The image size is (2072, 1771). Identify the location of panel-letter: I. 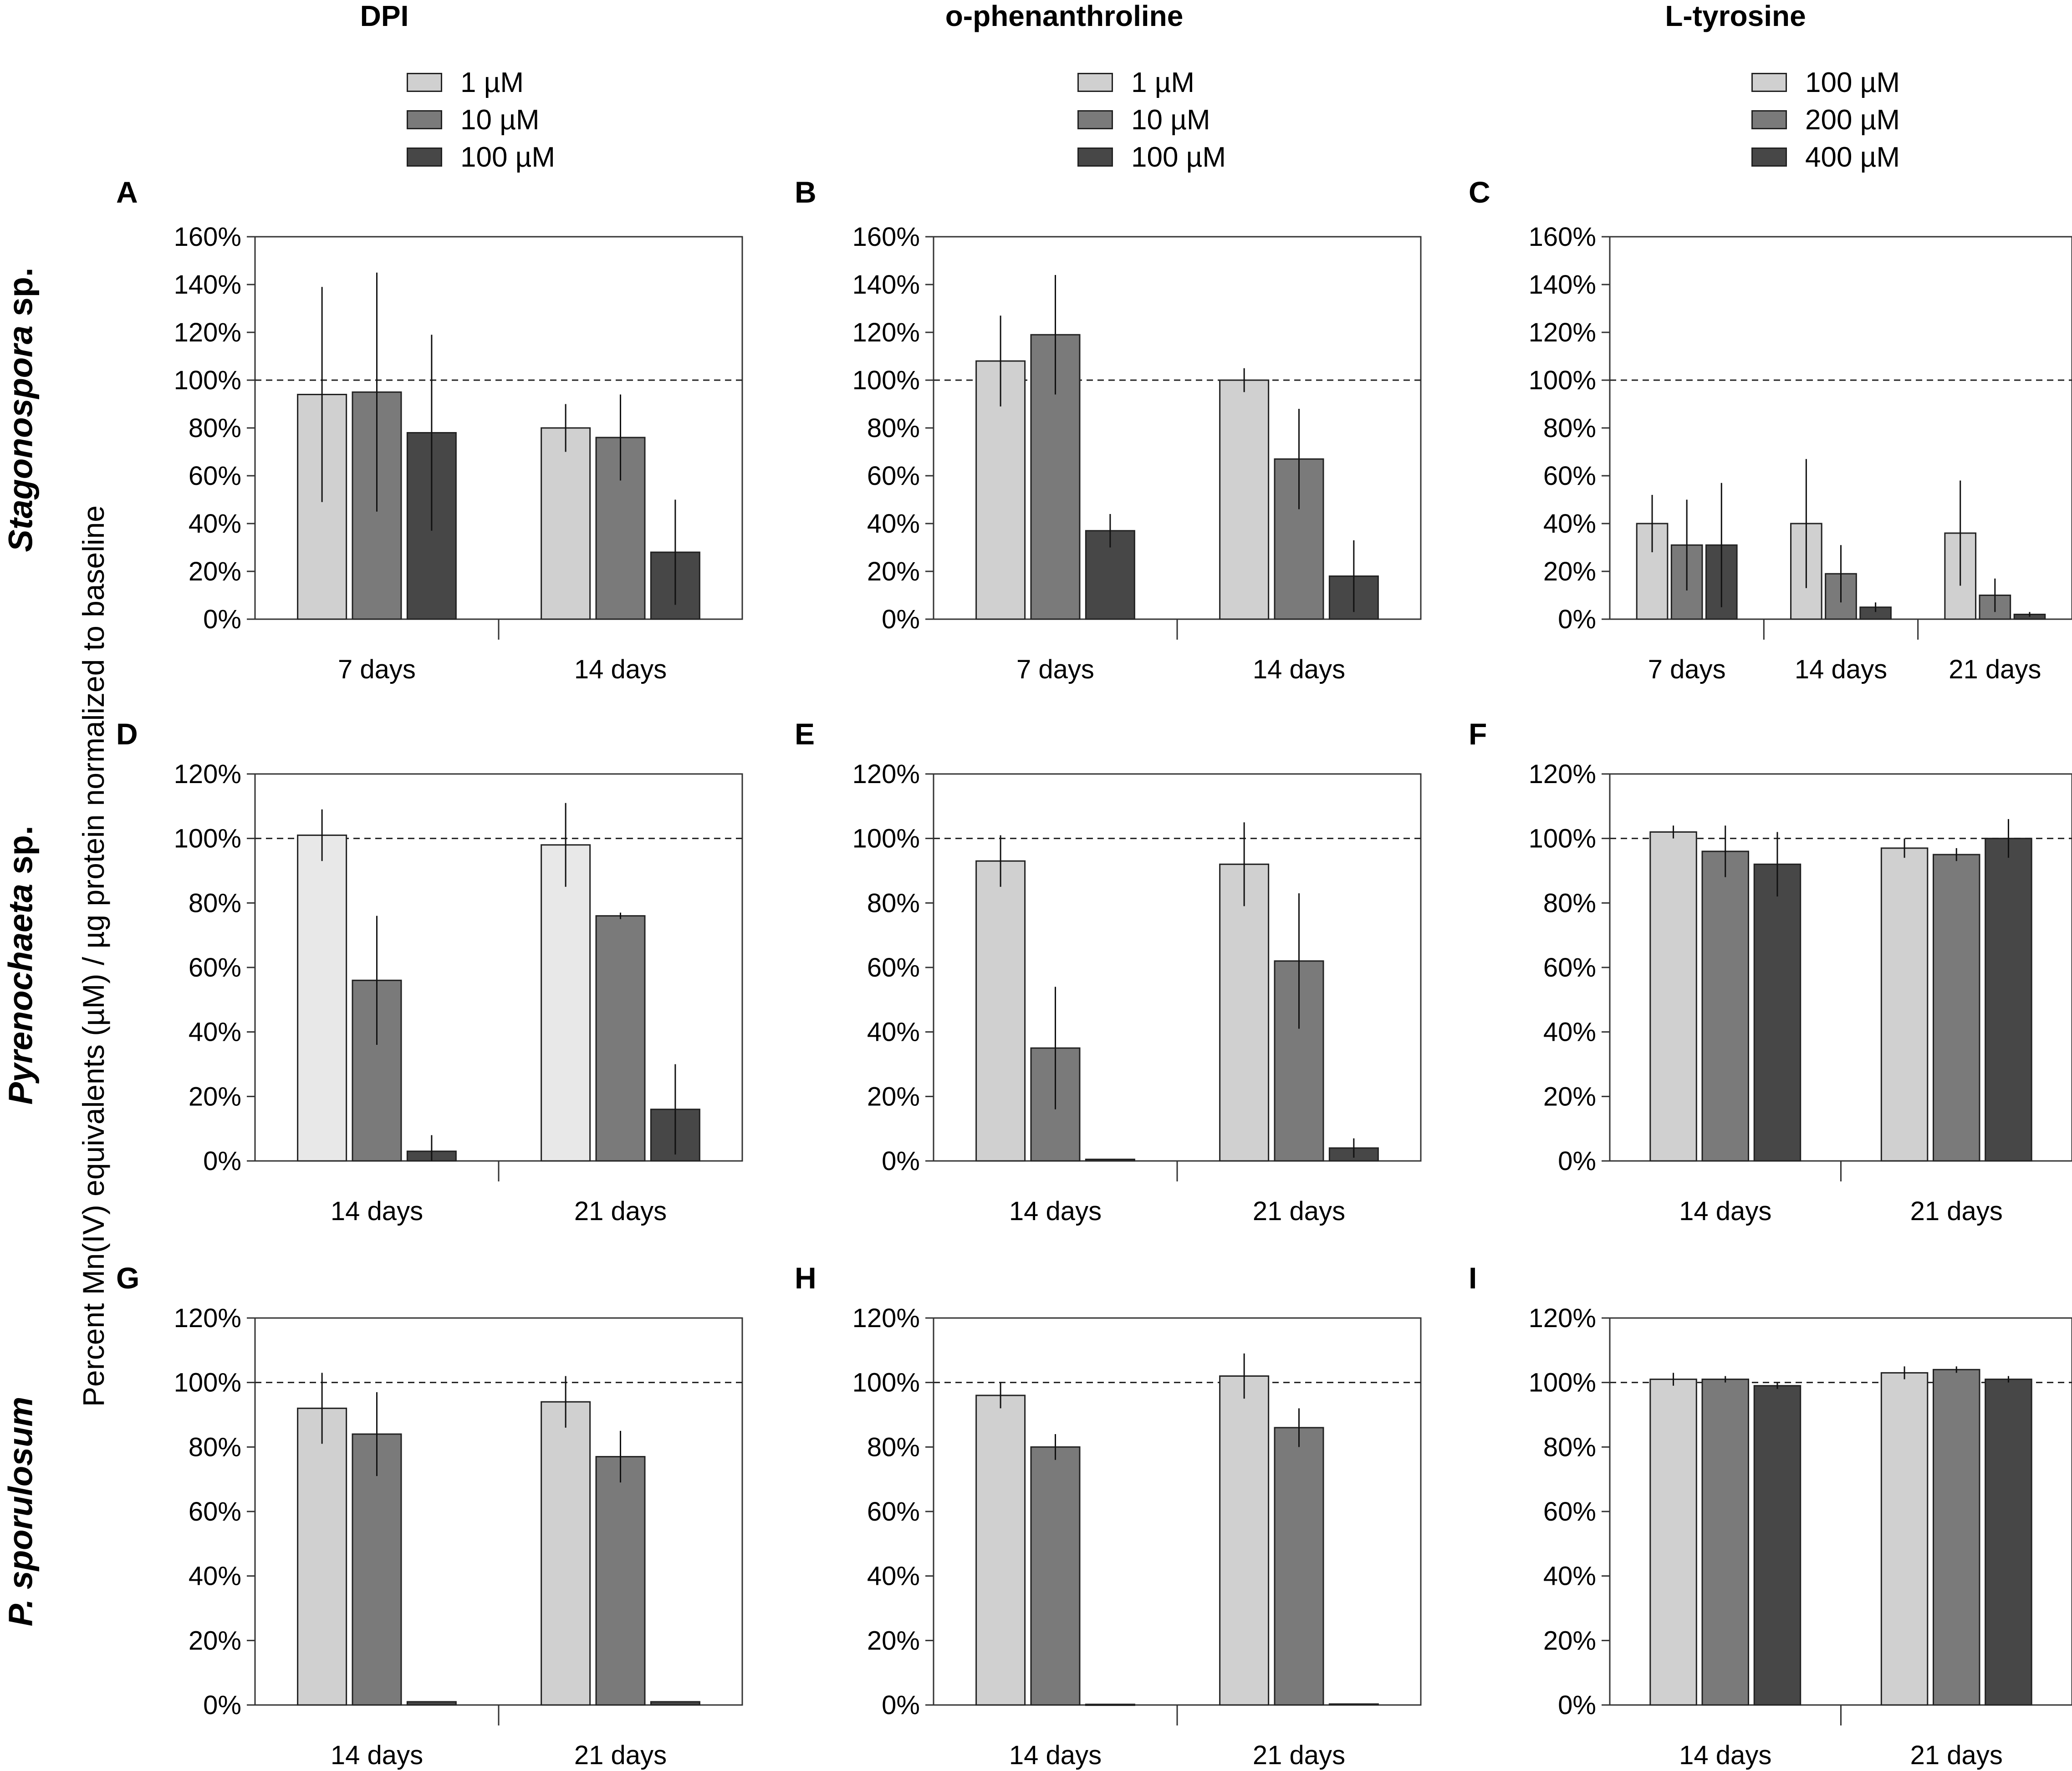
(1473, 1278).